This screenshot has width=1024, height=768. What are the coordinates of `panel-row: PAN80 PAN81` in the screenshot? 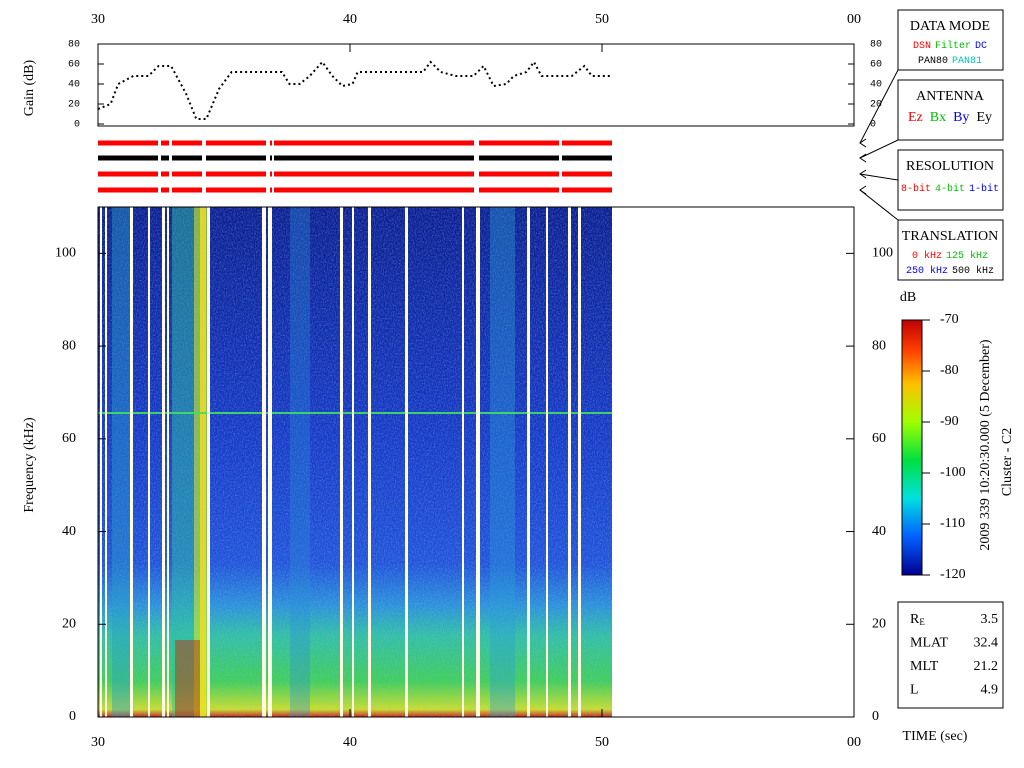 It's located at (950, 61).